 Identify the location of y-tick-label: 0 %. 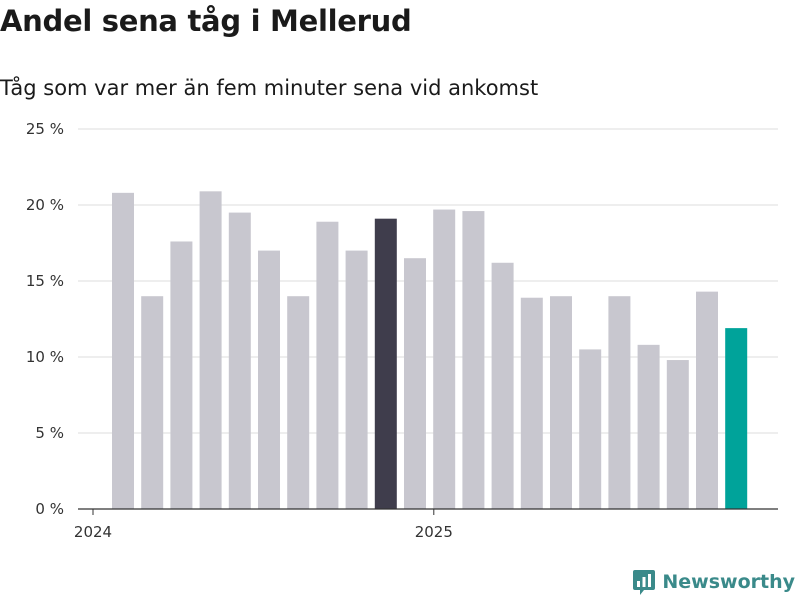
(49, 509).